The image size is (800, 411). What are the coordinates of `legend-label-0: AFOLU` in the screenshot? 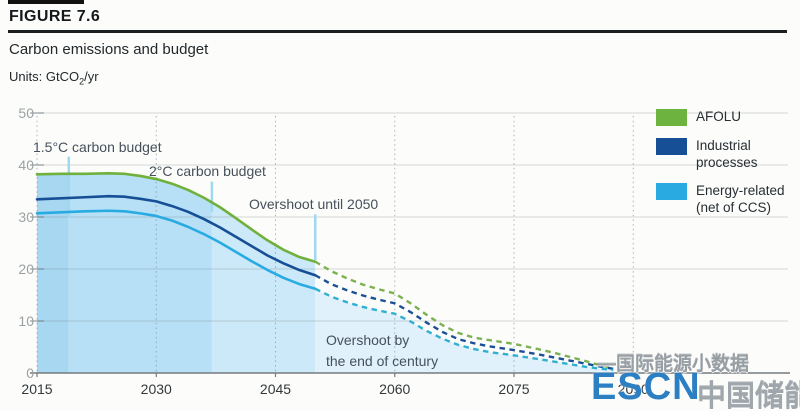 It's located at (719, 116).